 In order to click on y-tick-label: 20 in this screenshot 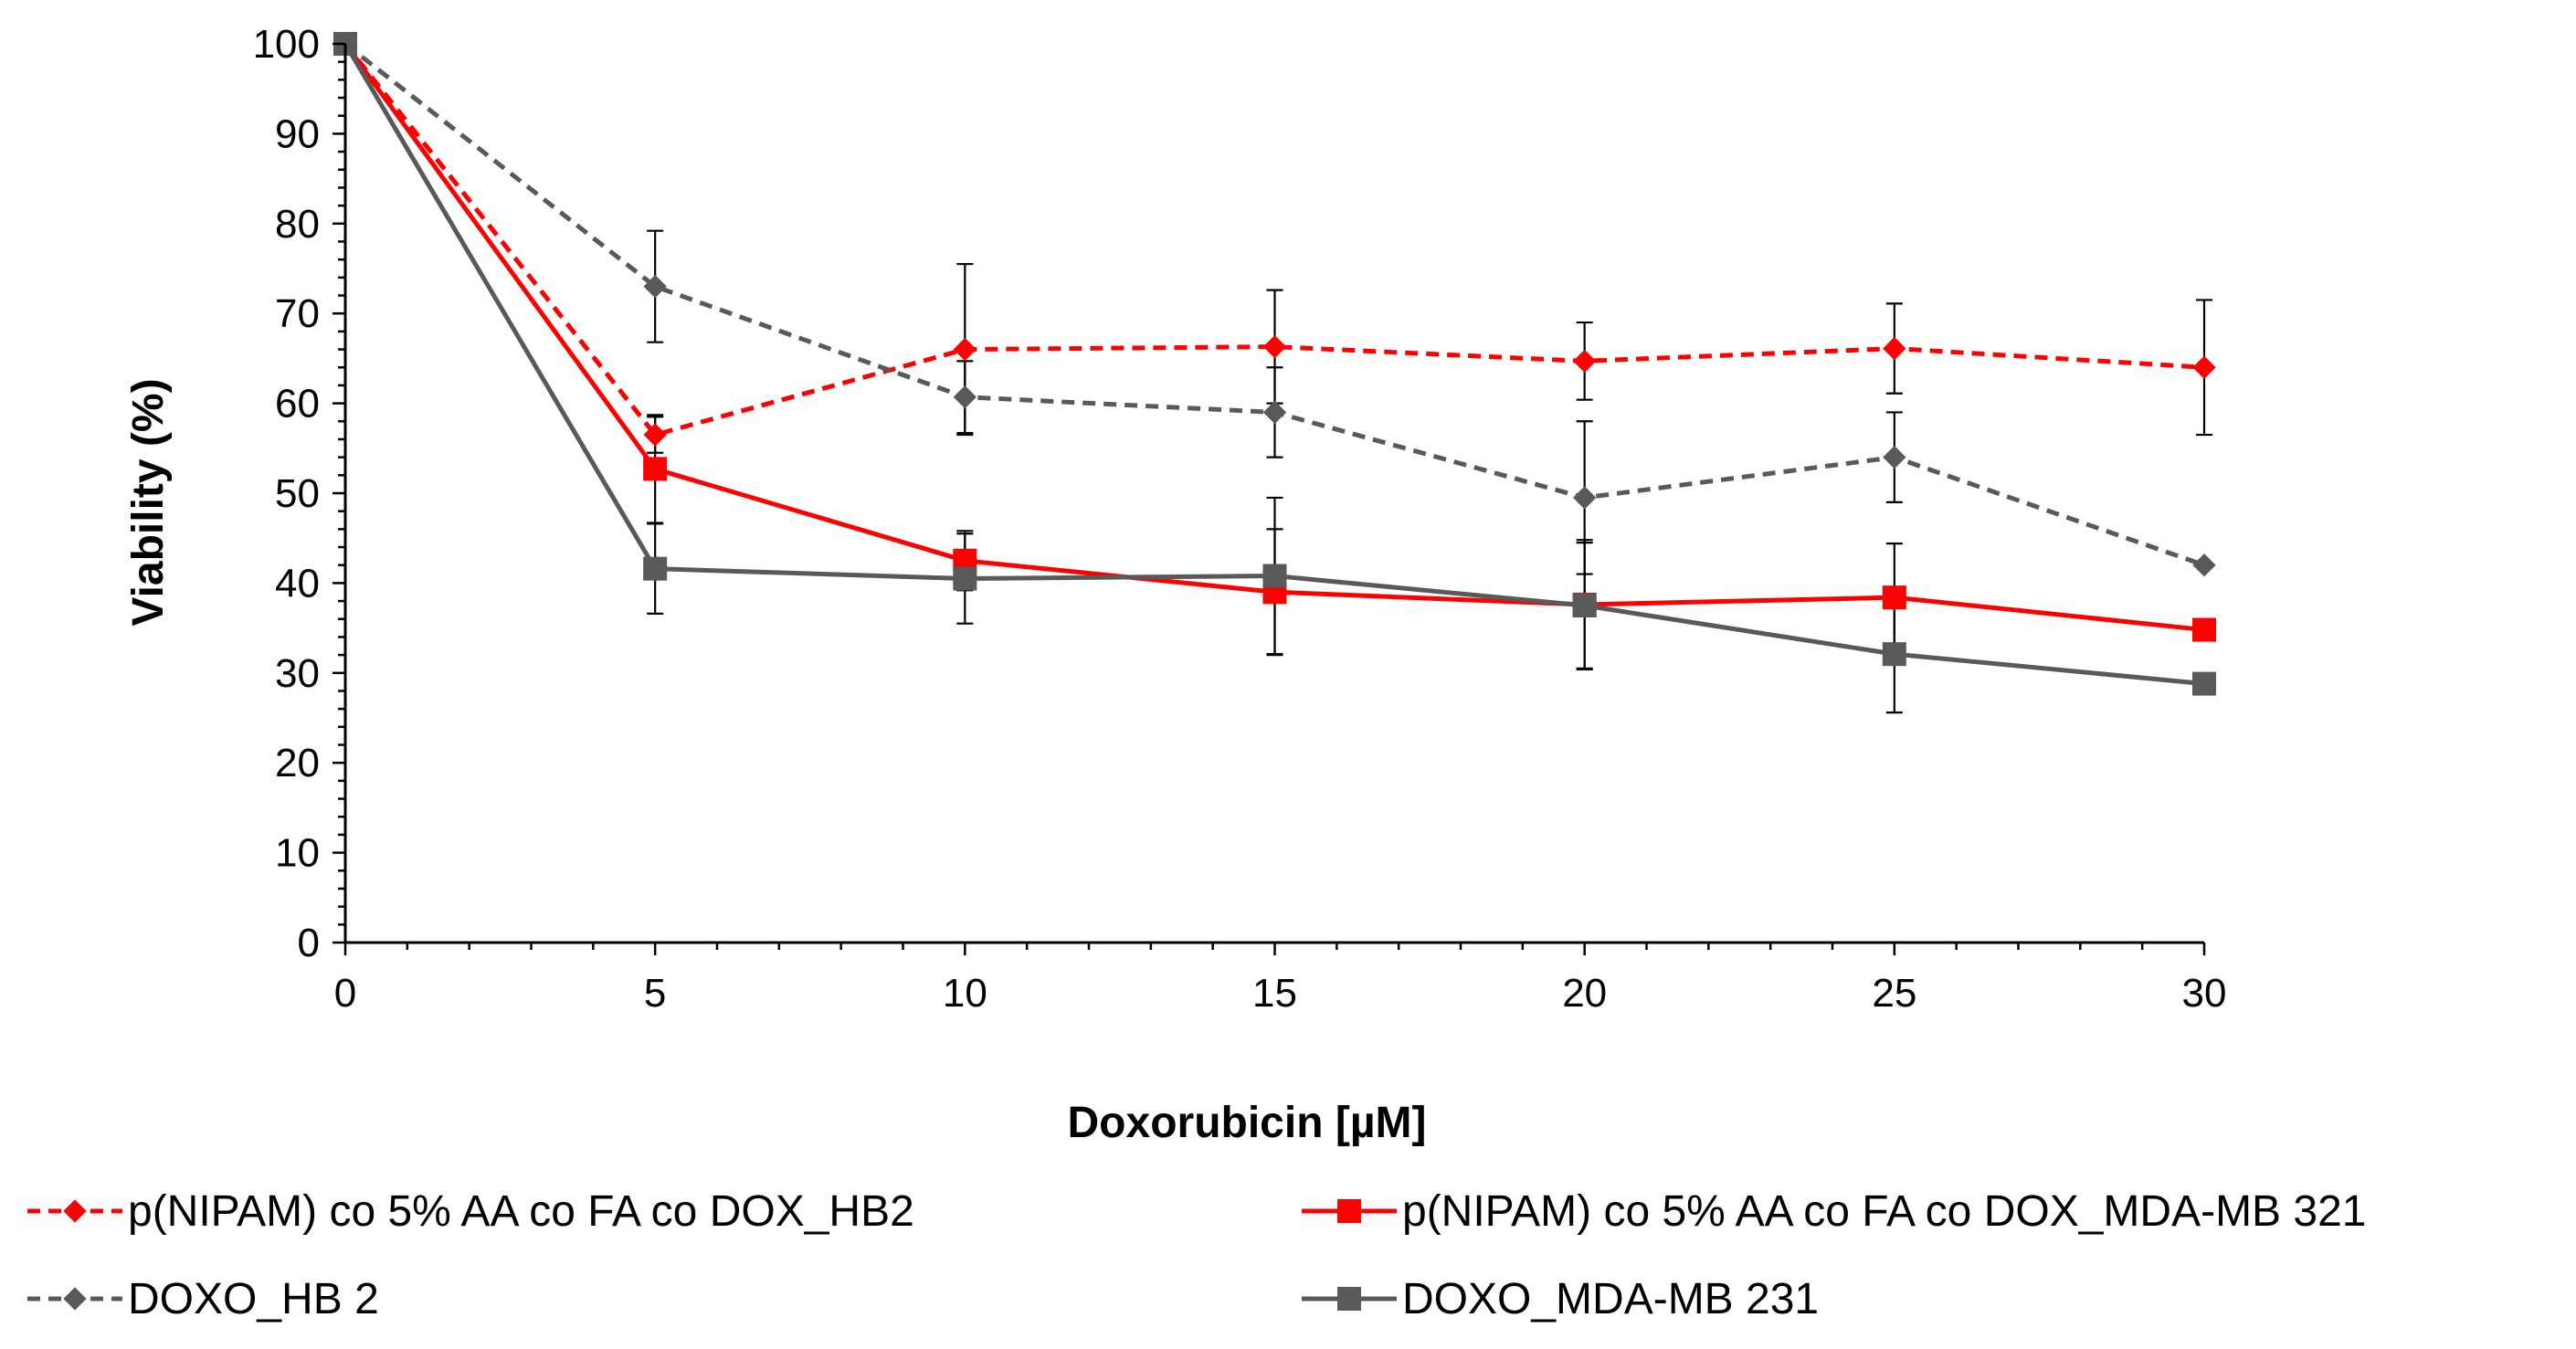, I will do `click(298, 763)`.